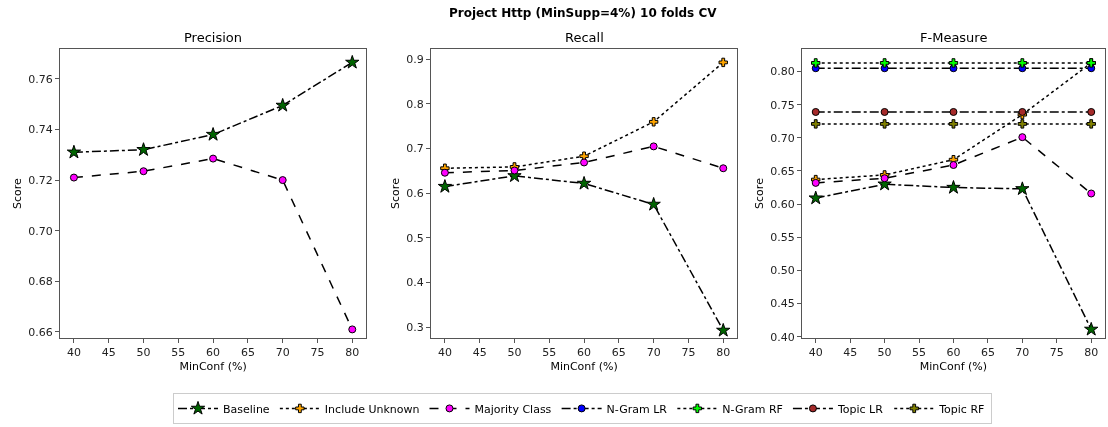 The image size is (1108, 427). Describe the element at coordinates (415, 149) in the screenshot. I see `y-tick-label: 0.7` at that location.